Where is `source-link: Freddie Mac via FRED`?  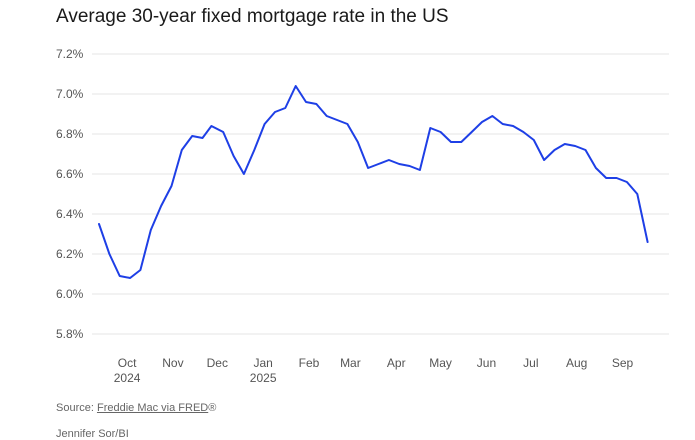 source-link: Freddie Mac via FRED is located at coordinates (152, 408).